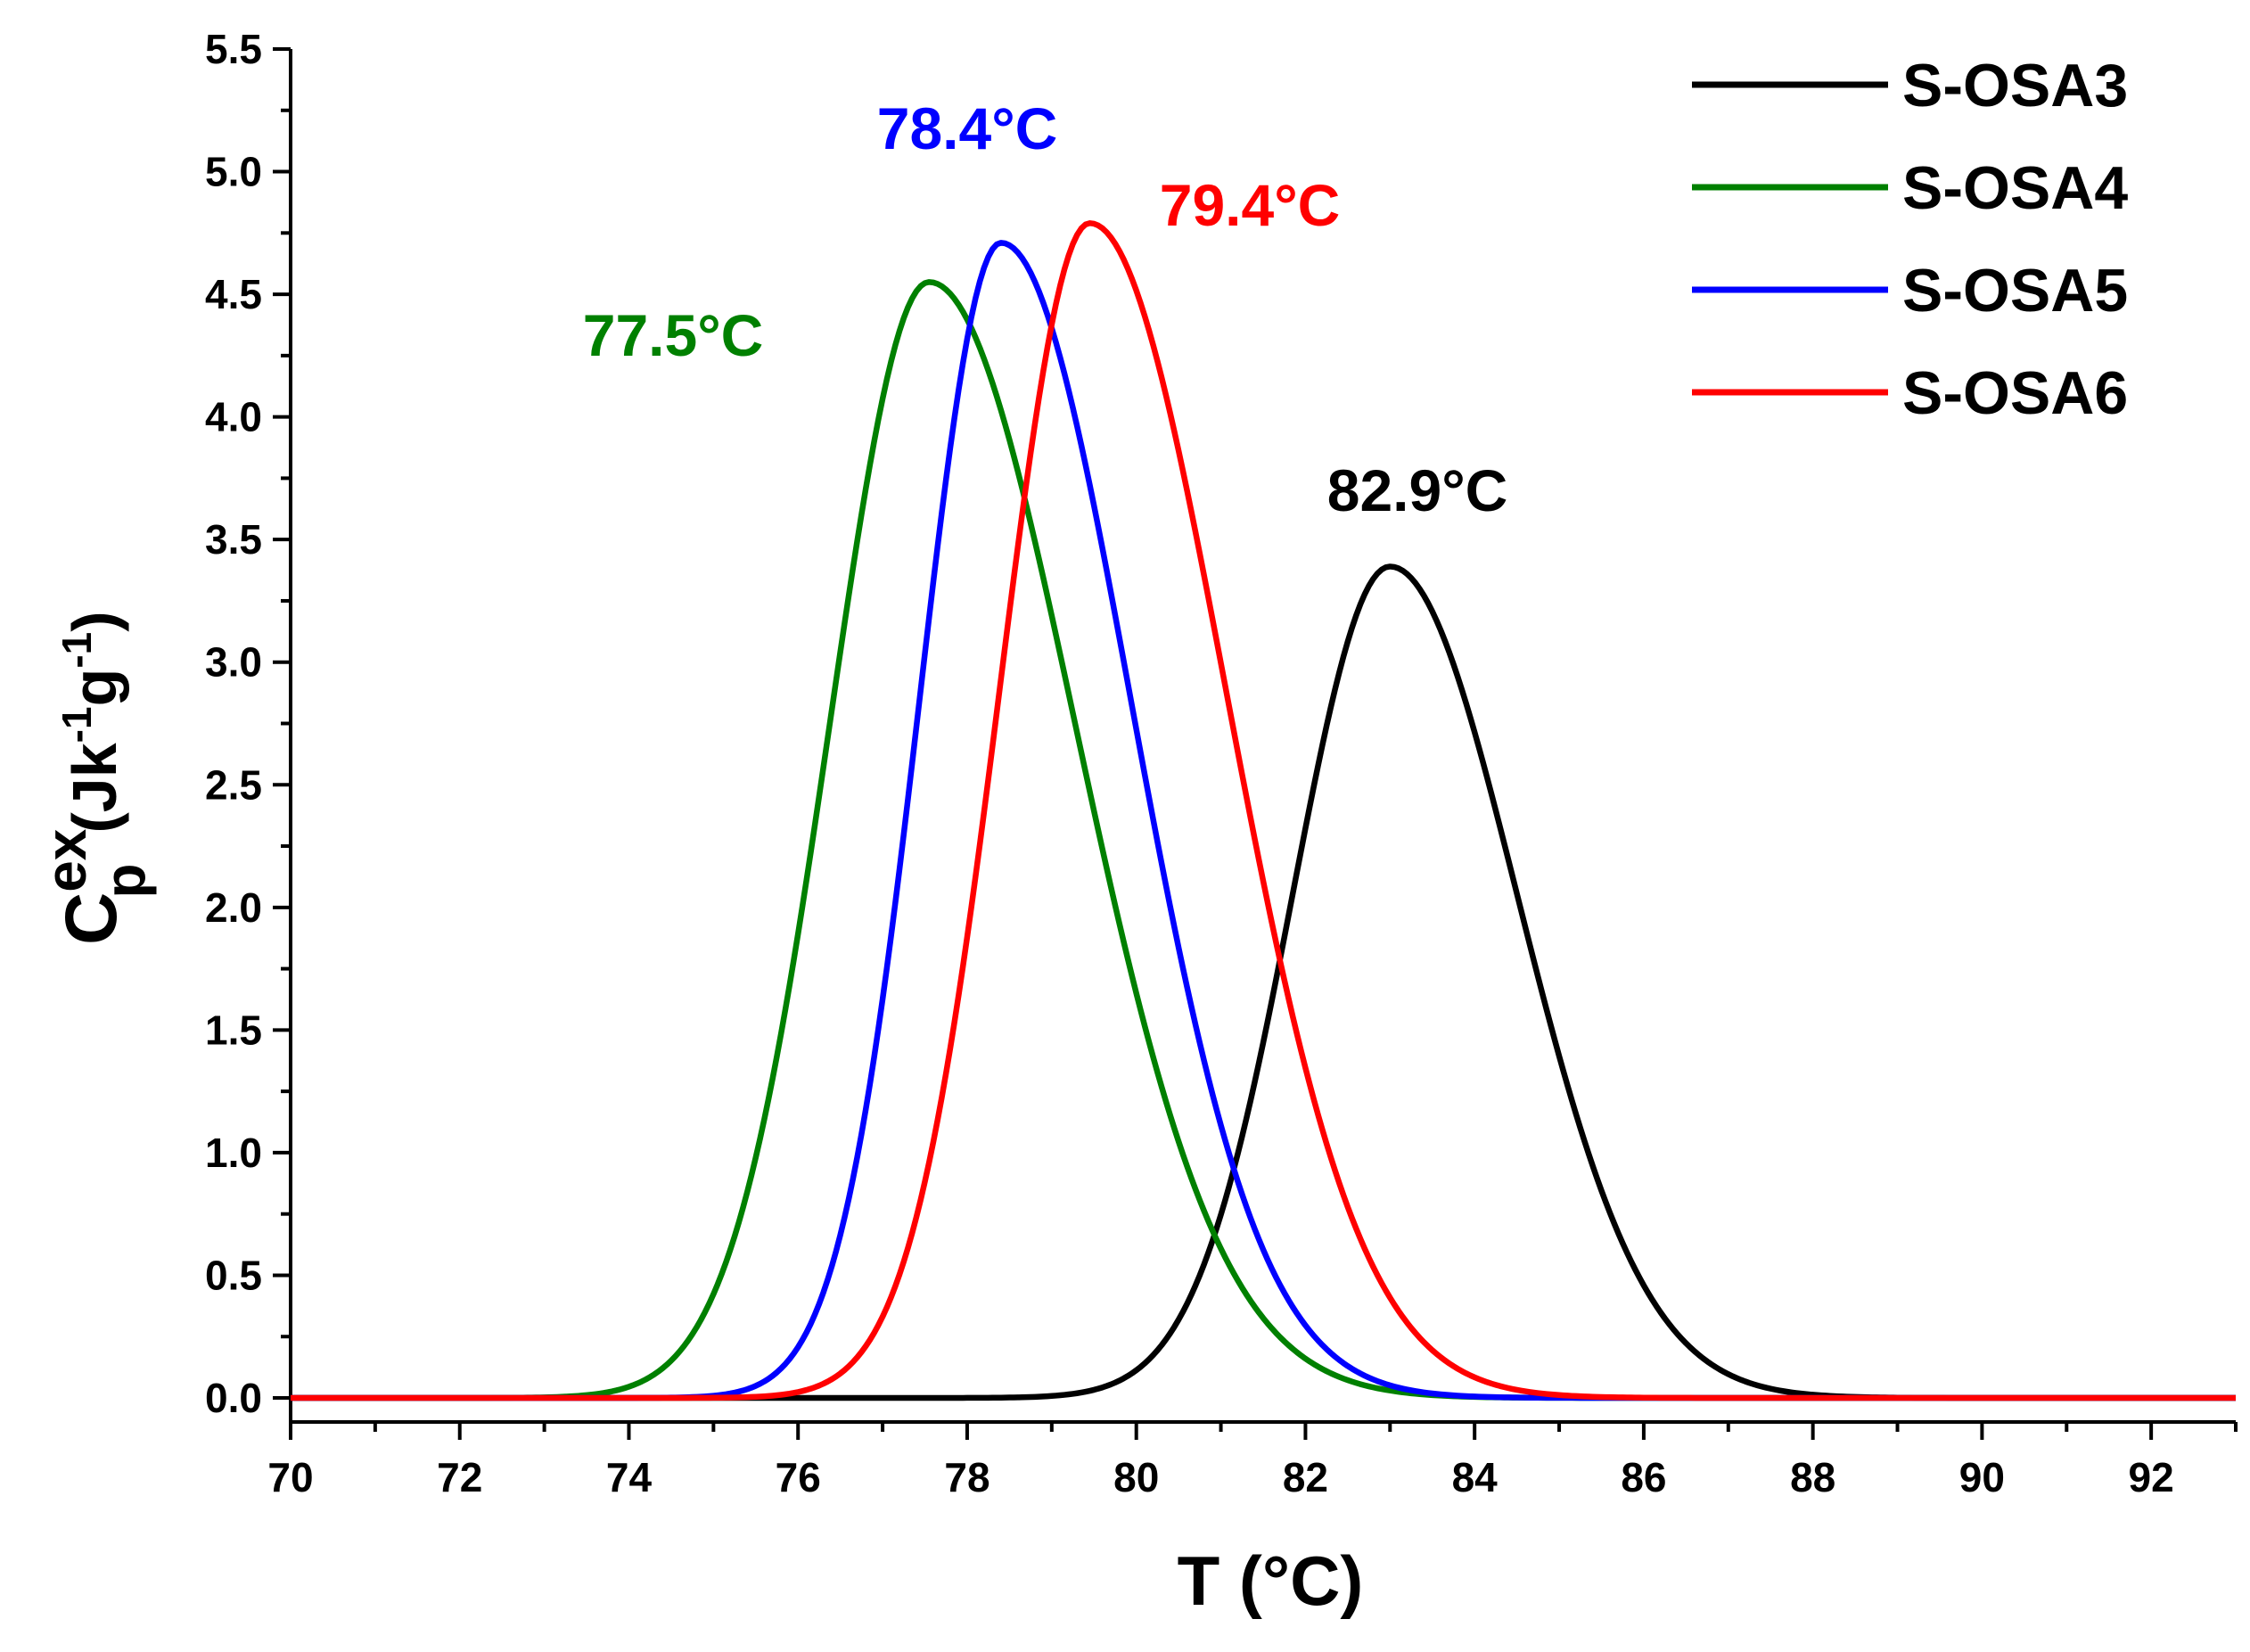 Image resolution: width=2250 pixels, height=1652 pixels. What do you see at coordinates (233, 1030) in the screenshot?
I see `y-tick-label: 1.5` at bounding box center [233, 1030].